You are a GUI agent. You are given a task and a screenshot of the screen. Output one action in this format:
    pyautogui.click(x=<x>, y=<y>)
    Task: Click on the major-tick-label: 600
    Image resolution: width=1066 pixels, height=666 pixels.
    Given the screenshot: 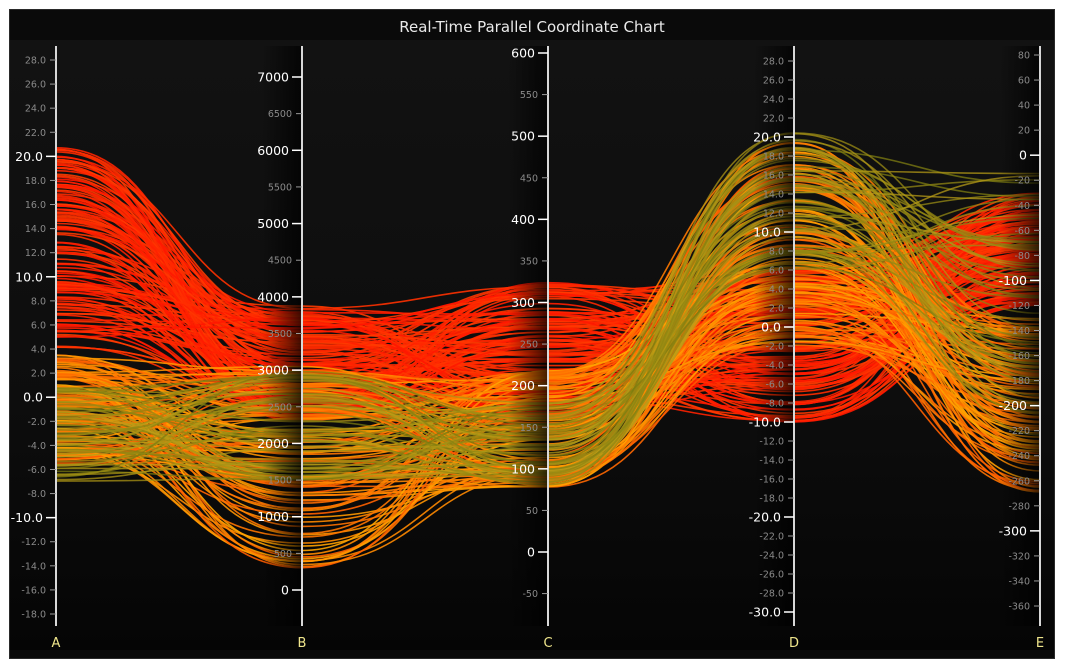 What is the action you would take?
    pyautogui.click(x=523, y=53)
    